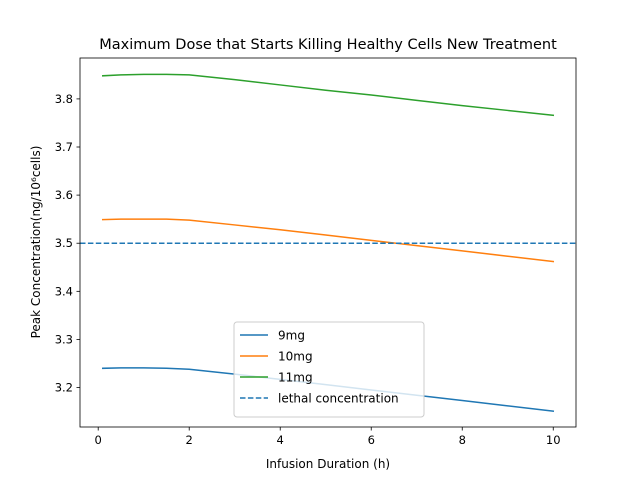 The height and width of the screenshot is (484, 640). I want to click on x-tick-label: 10, so click(553, 440).